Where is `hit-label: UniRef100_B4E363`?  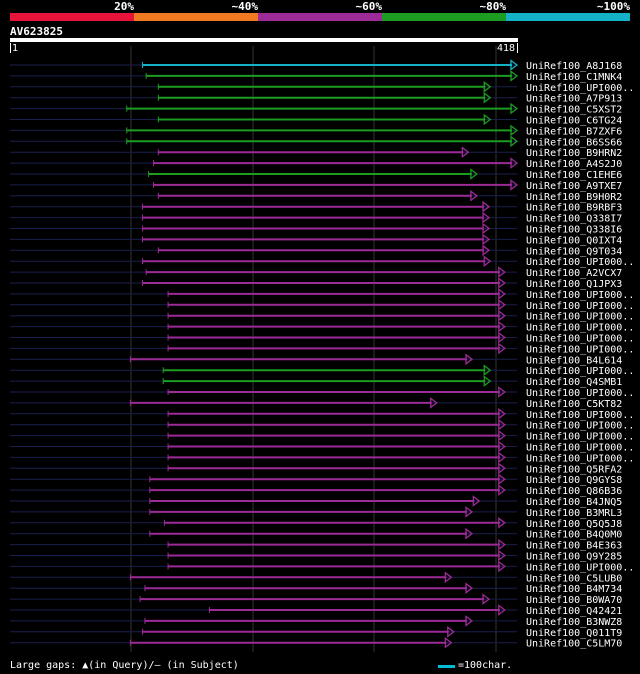 hit-label: UniRef100_B4E363 is located at coordinates (574, 546).